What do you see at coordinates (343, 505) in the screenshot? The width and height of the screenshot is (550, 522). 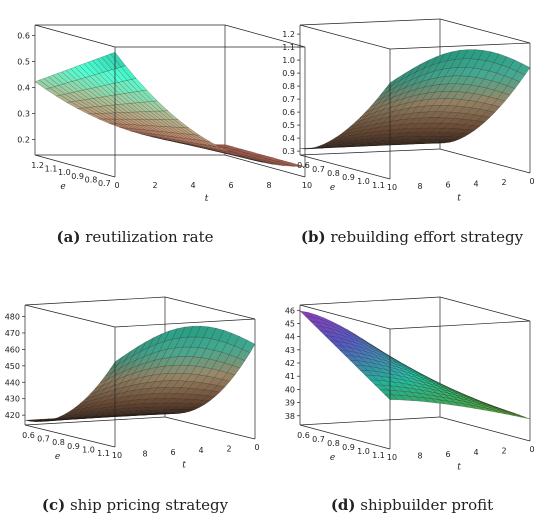 I see `caption-d-label: (d)` at bounding box center [343, 505].